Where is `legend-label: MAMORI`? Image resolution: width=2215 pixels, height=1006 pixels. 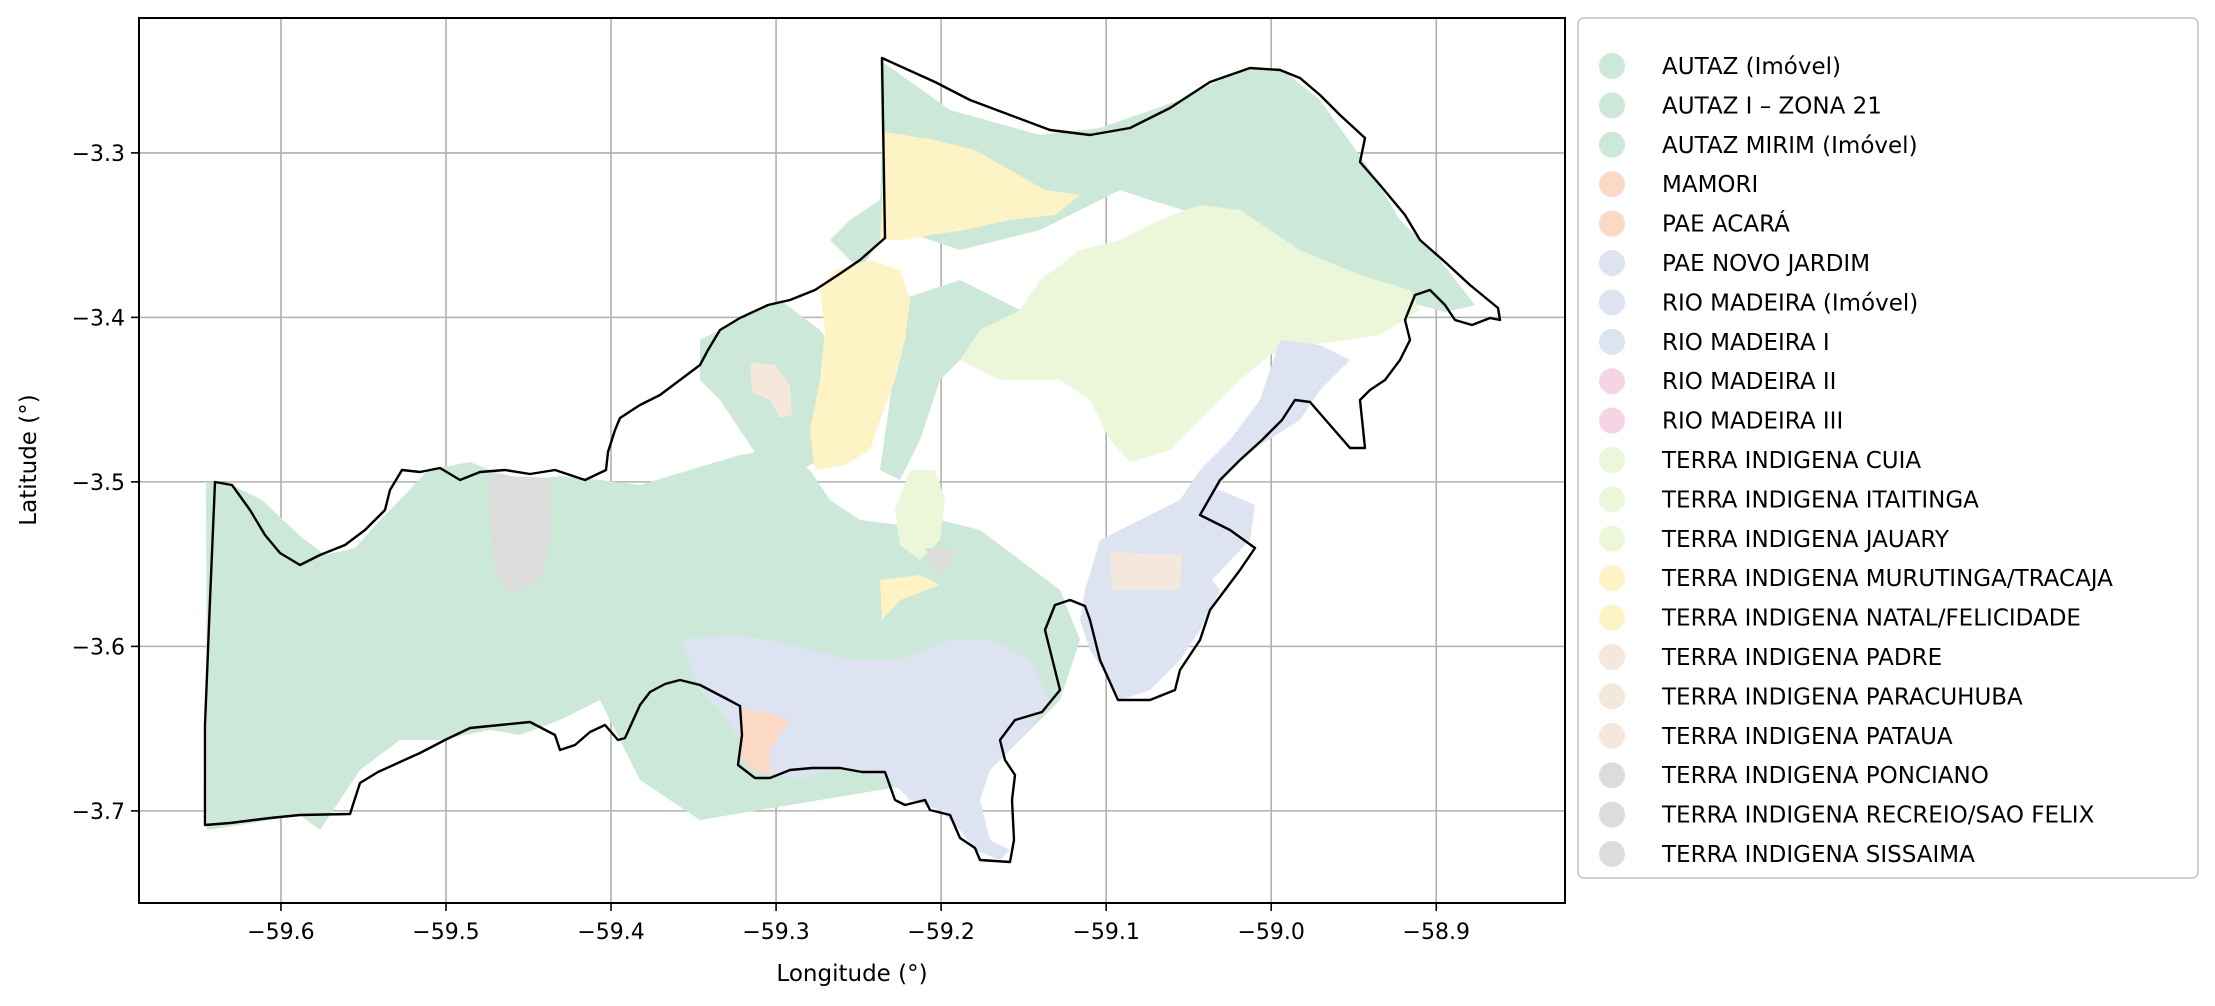 legend-label: MAMORI is located at coordinates (1710, 185).